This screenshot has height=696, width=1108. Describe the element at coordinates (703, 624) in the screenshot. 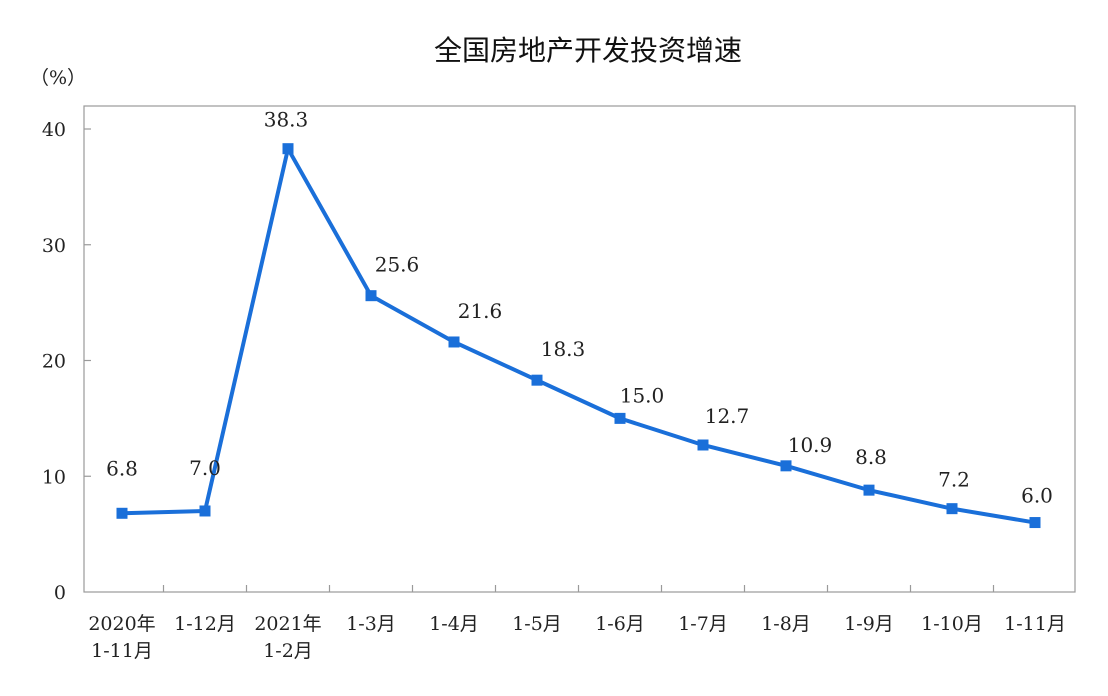

I see `x-tick-label: 1-7月` at that location.